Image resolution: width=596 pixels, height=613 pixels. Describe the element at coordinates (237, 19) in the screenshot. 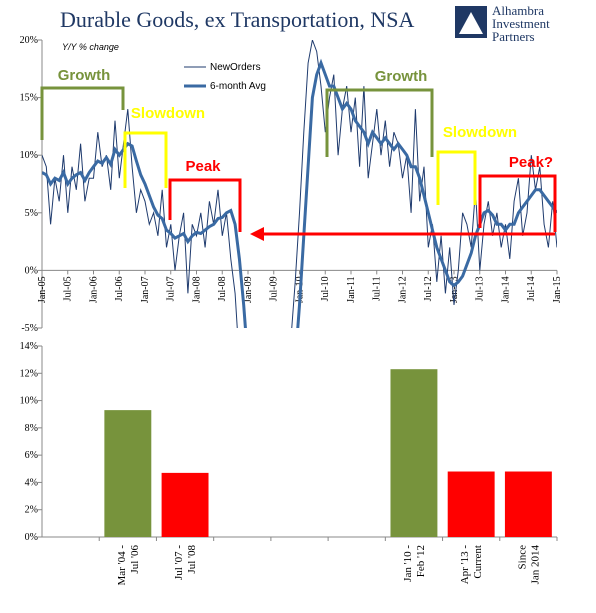

I see `chart-title: Durable Goods, ex Transportation, NSA` at that location.